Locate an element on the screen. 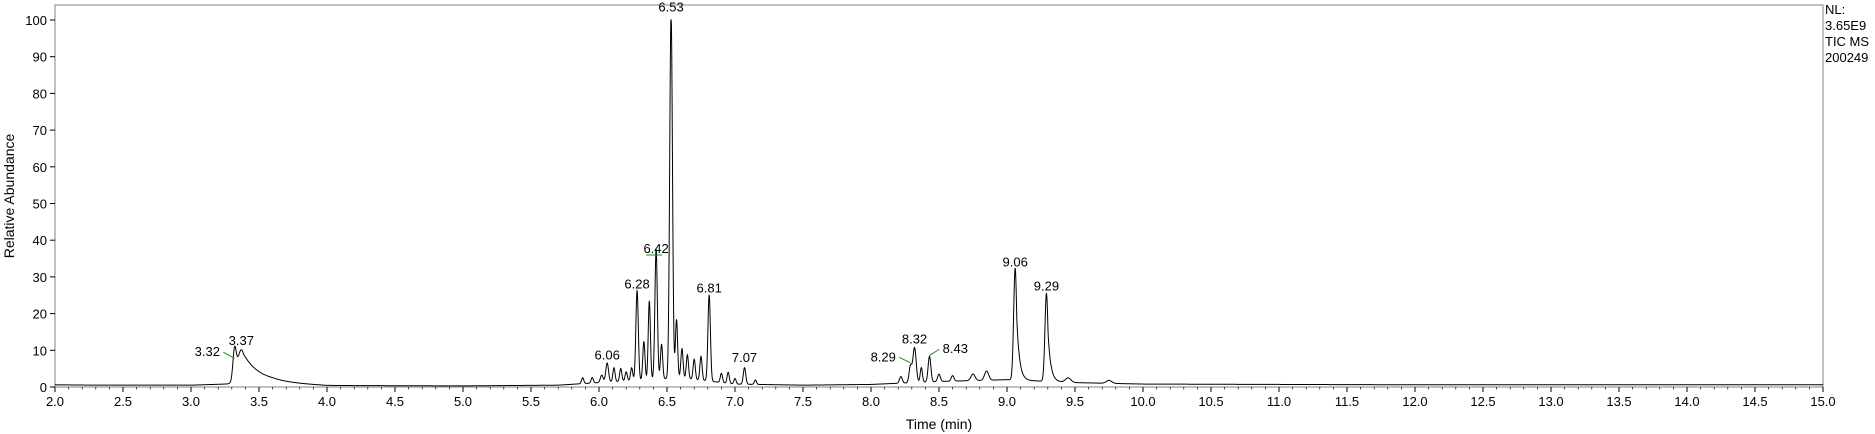 Image resolution: width=1875 pixels, height=434 pixels. x-tick-label: 5.0 is located at coordinates (463, 401).